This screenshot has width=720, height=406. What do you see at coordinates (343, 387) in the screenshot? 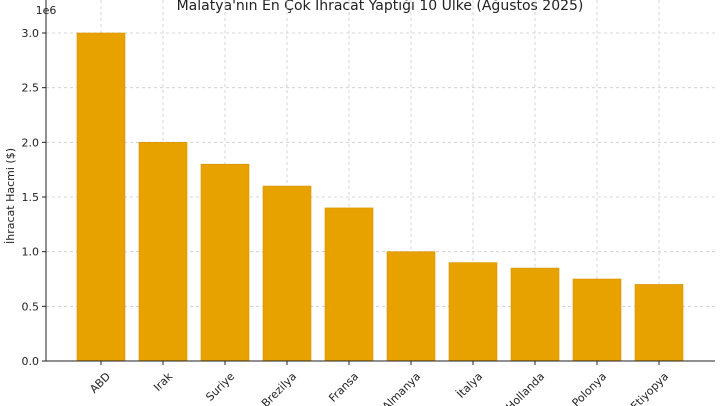
I see `x-tick-label: Fransa` at bounding box center [343, 387].